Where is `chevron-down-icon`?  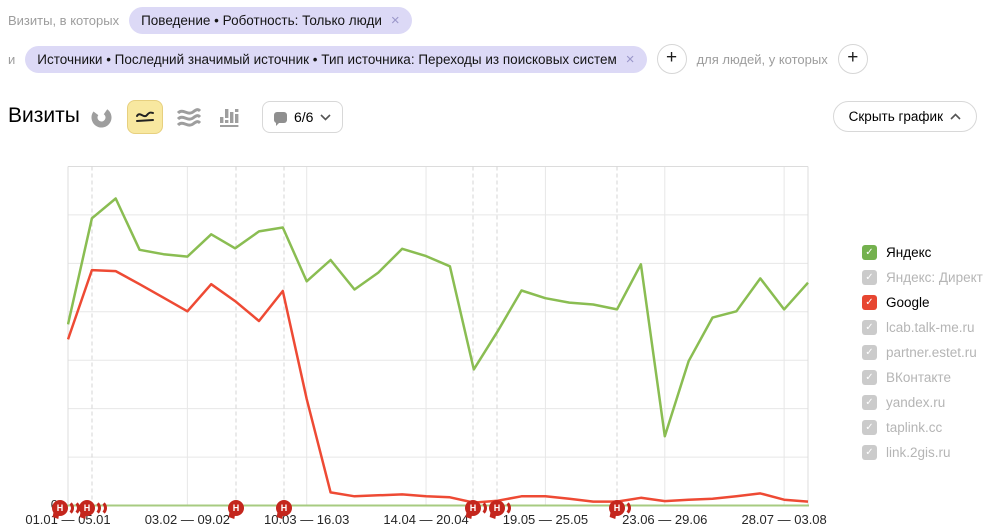 chevron-down-icon is located at coordinates (326, 117).